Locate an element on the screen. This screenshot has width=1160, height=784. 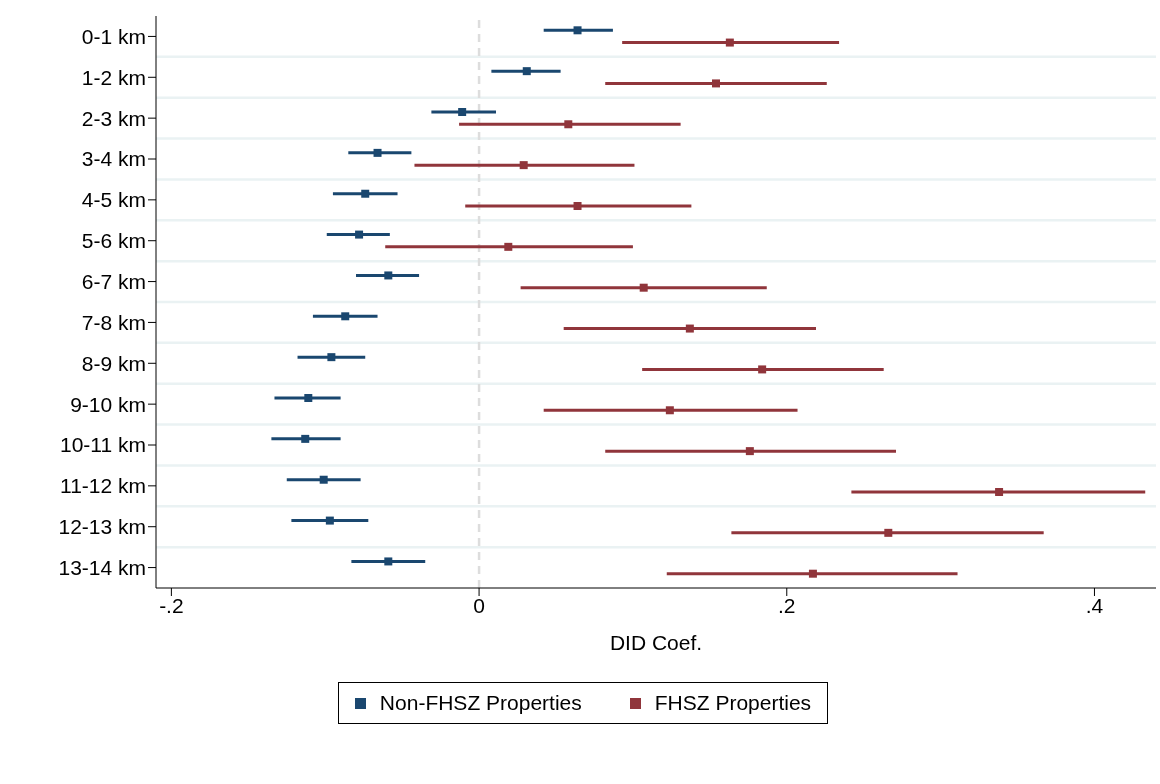
x-tick-label: .2 is located at coordinates (787, 605).